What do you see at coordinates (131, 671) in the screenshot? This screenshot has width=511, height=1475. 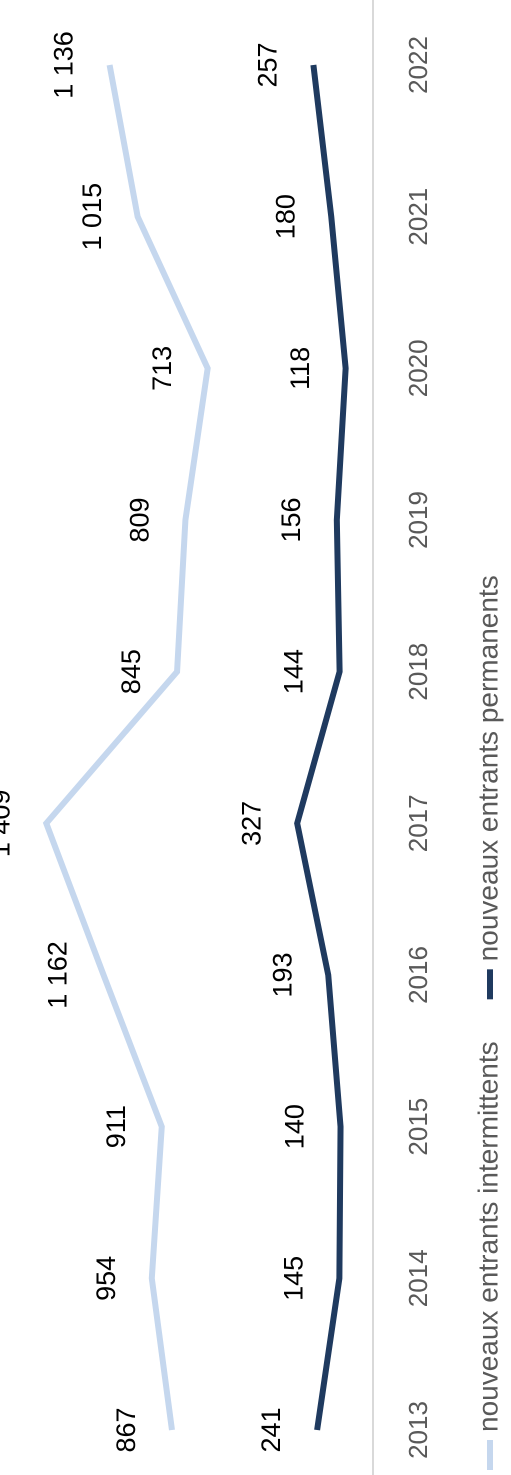 I see `data-label: 845` at bounding box center [131, 671].